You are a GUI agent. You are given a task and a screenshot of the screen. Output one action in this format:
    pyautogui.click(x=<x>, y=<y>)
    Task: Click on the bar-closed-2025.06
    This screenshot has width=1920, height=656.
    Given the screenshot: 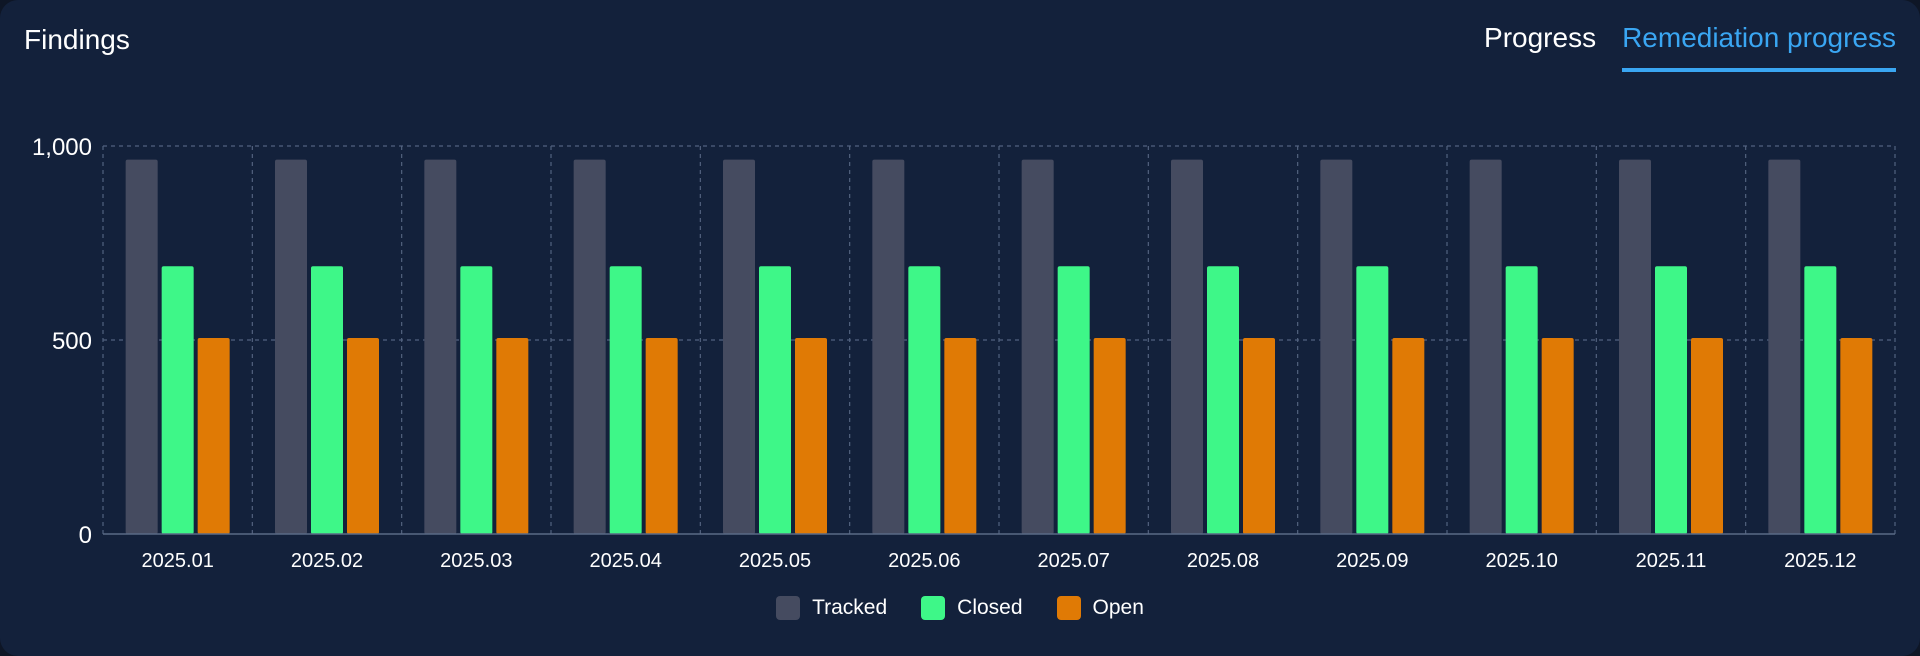 What is the action you would take?
    pyautogui.click(x=924, y=400)
    